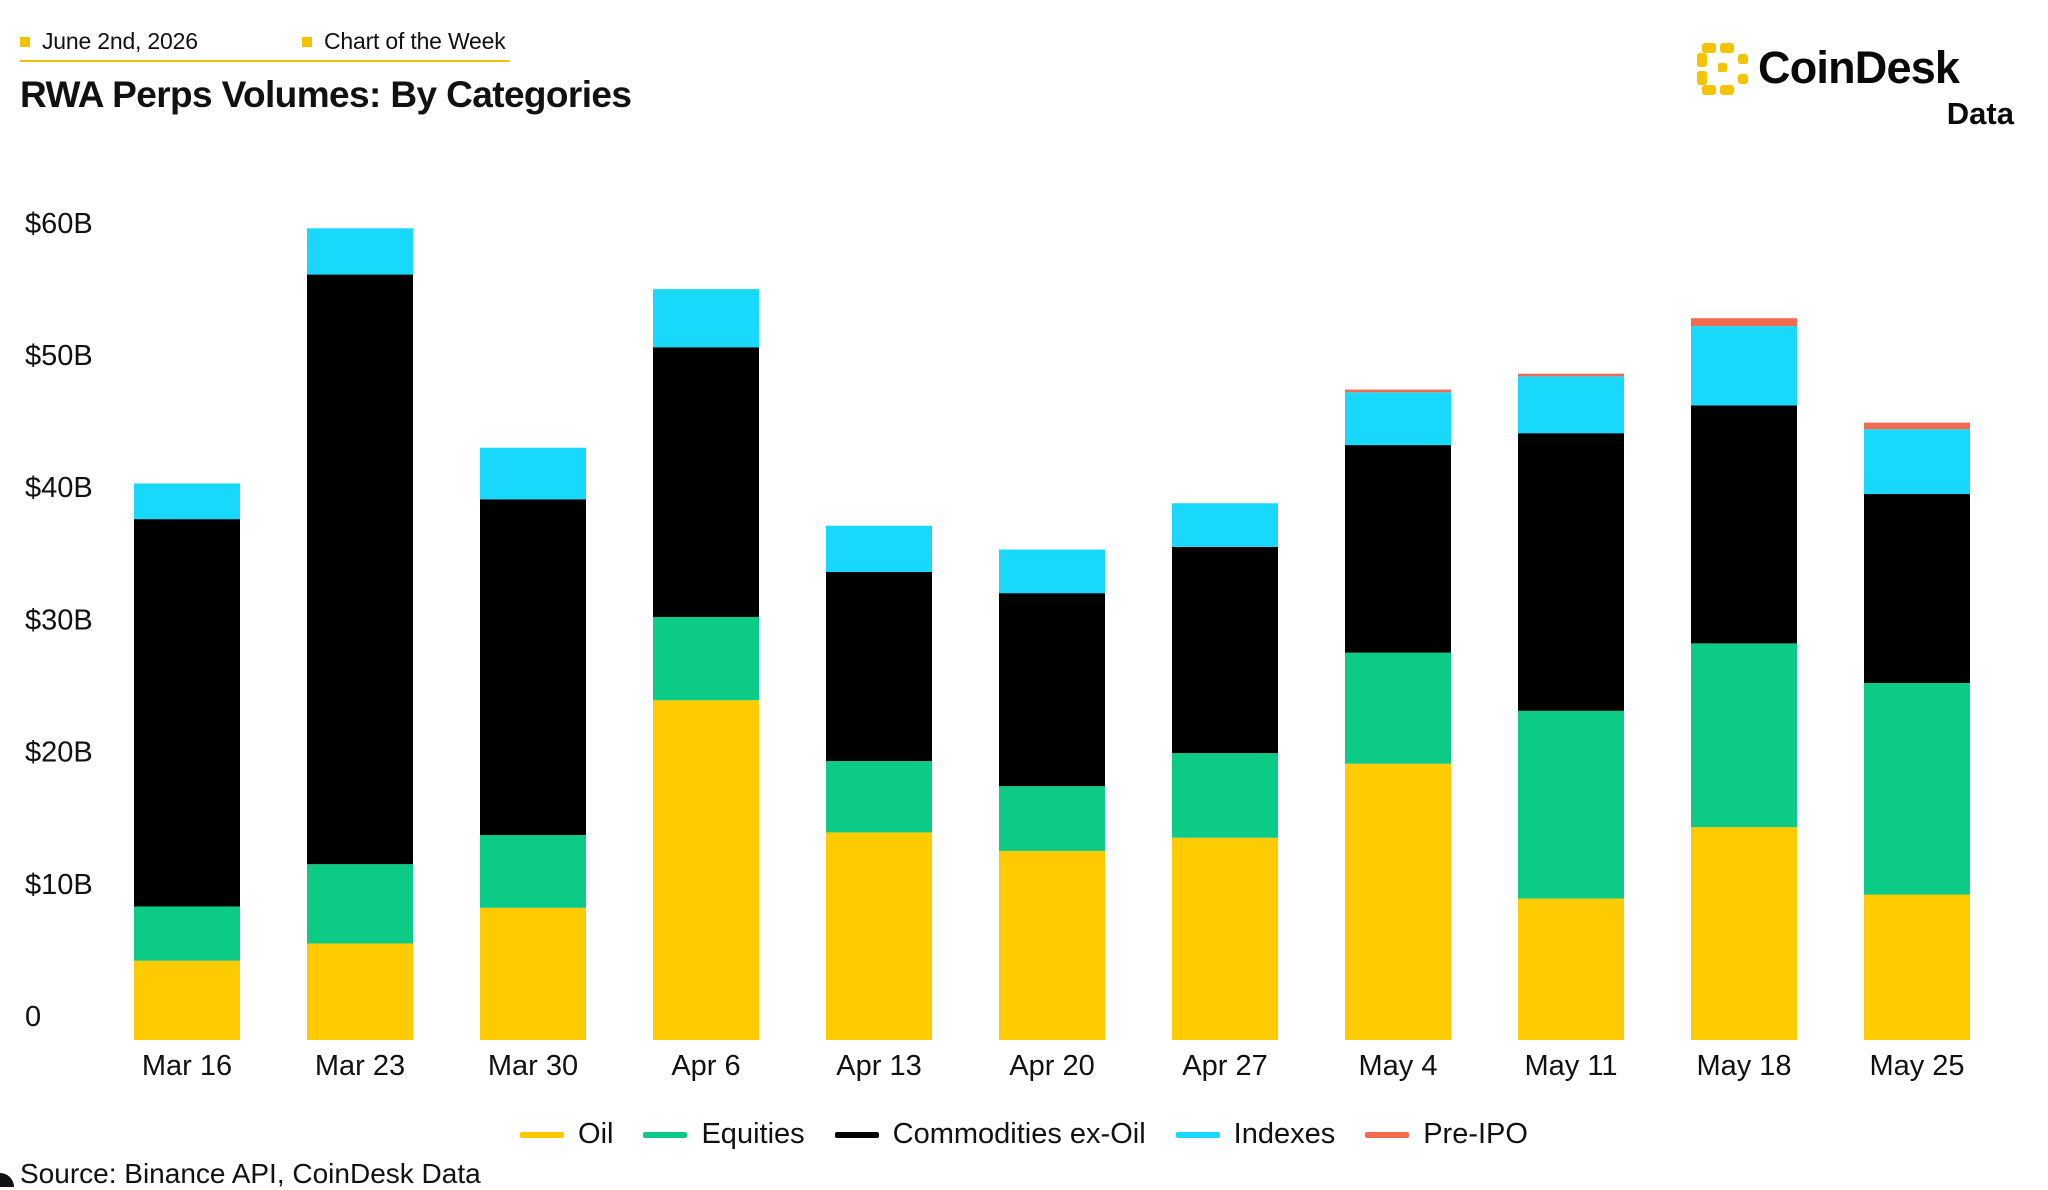 The height and width of the screenshot is (1190, 2048). What do you see at coordinates (1571, 1066) in the screenshot?
I see `x-tick-label: May 11` at bounding box center [1571, 1066].